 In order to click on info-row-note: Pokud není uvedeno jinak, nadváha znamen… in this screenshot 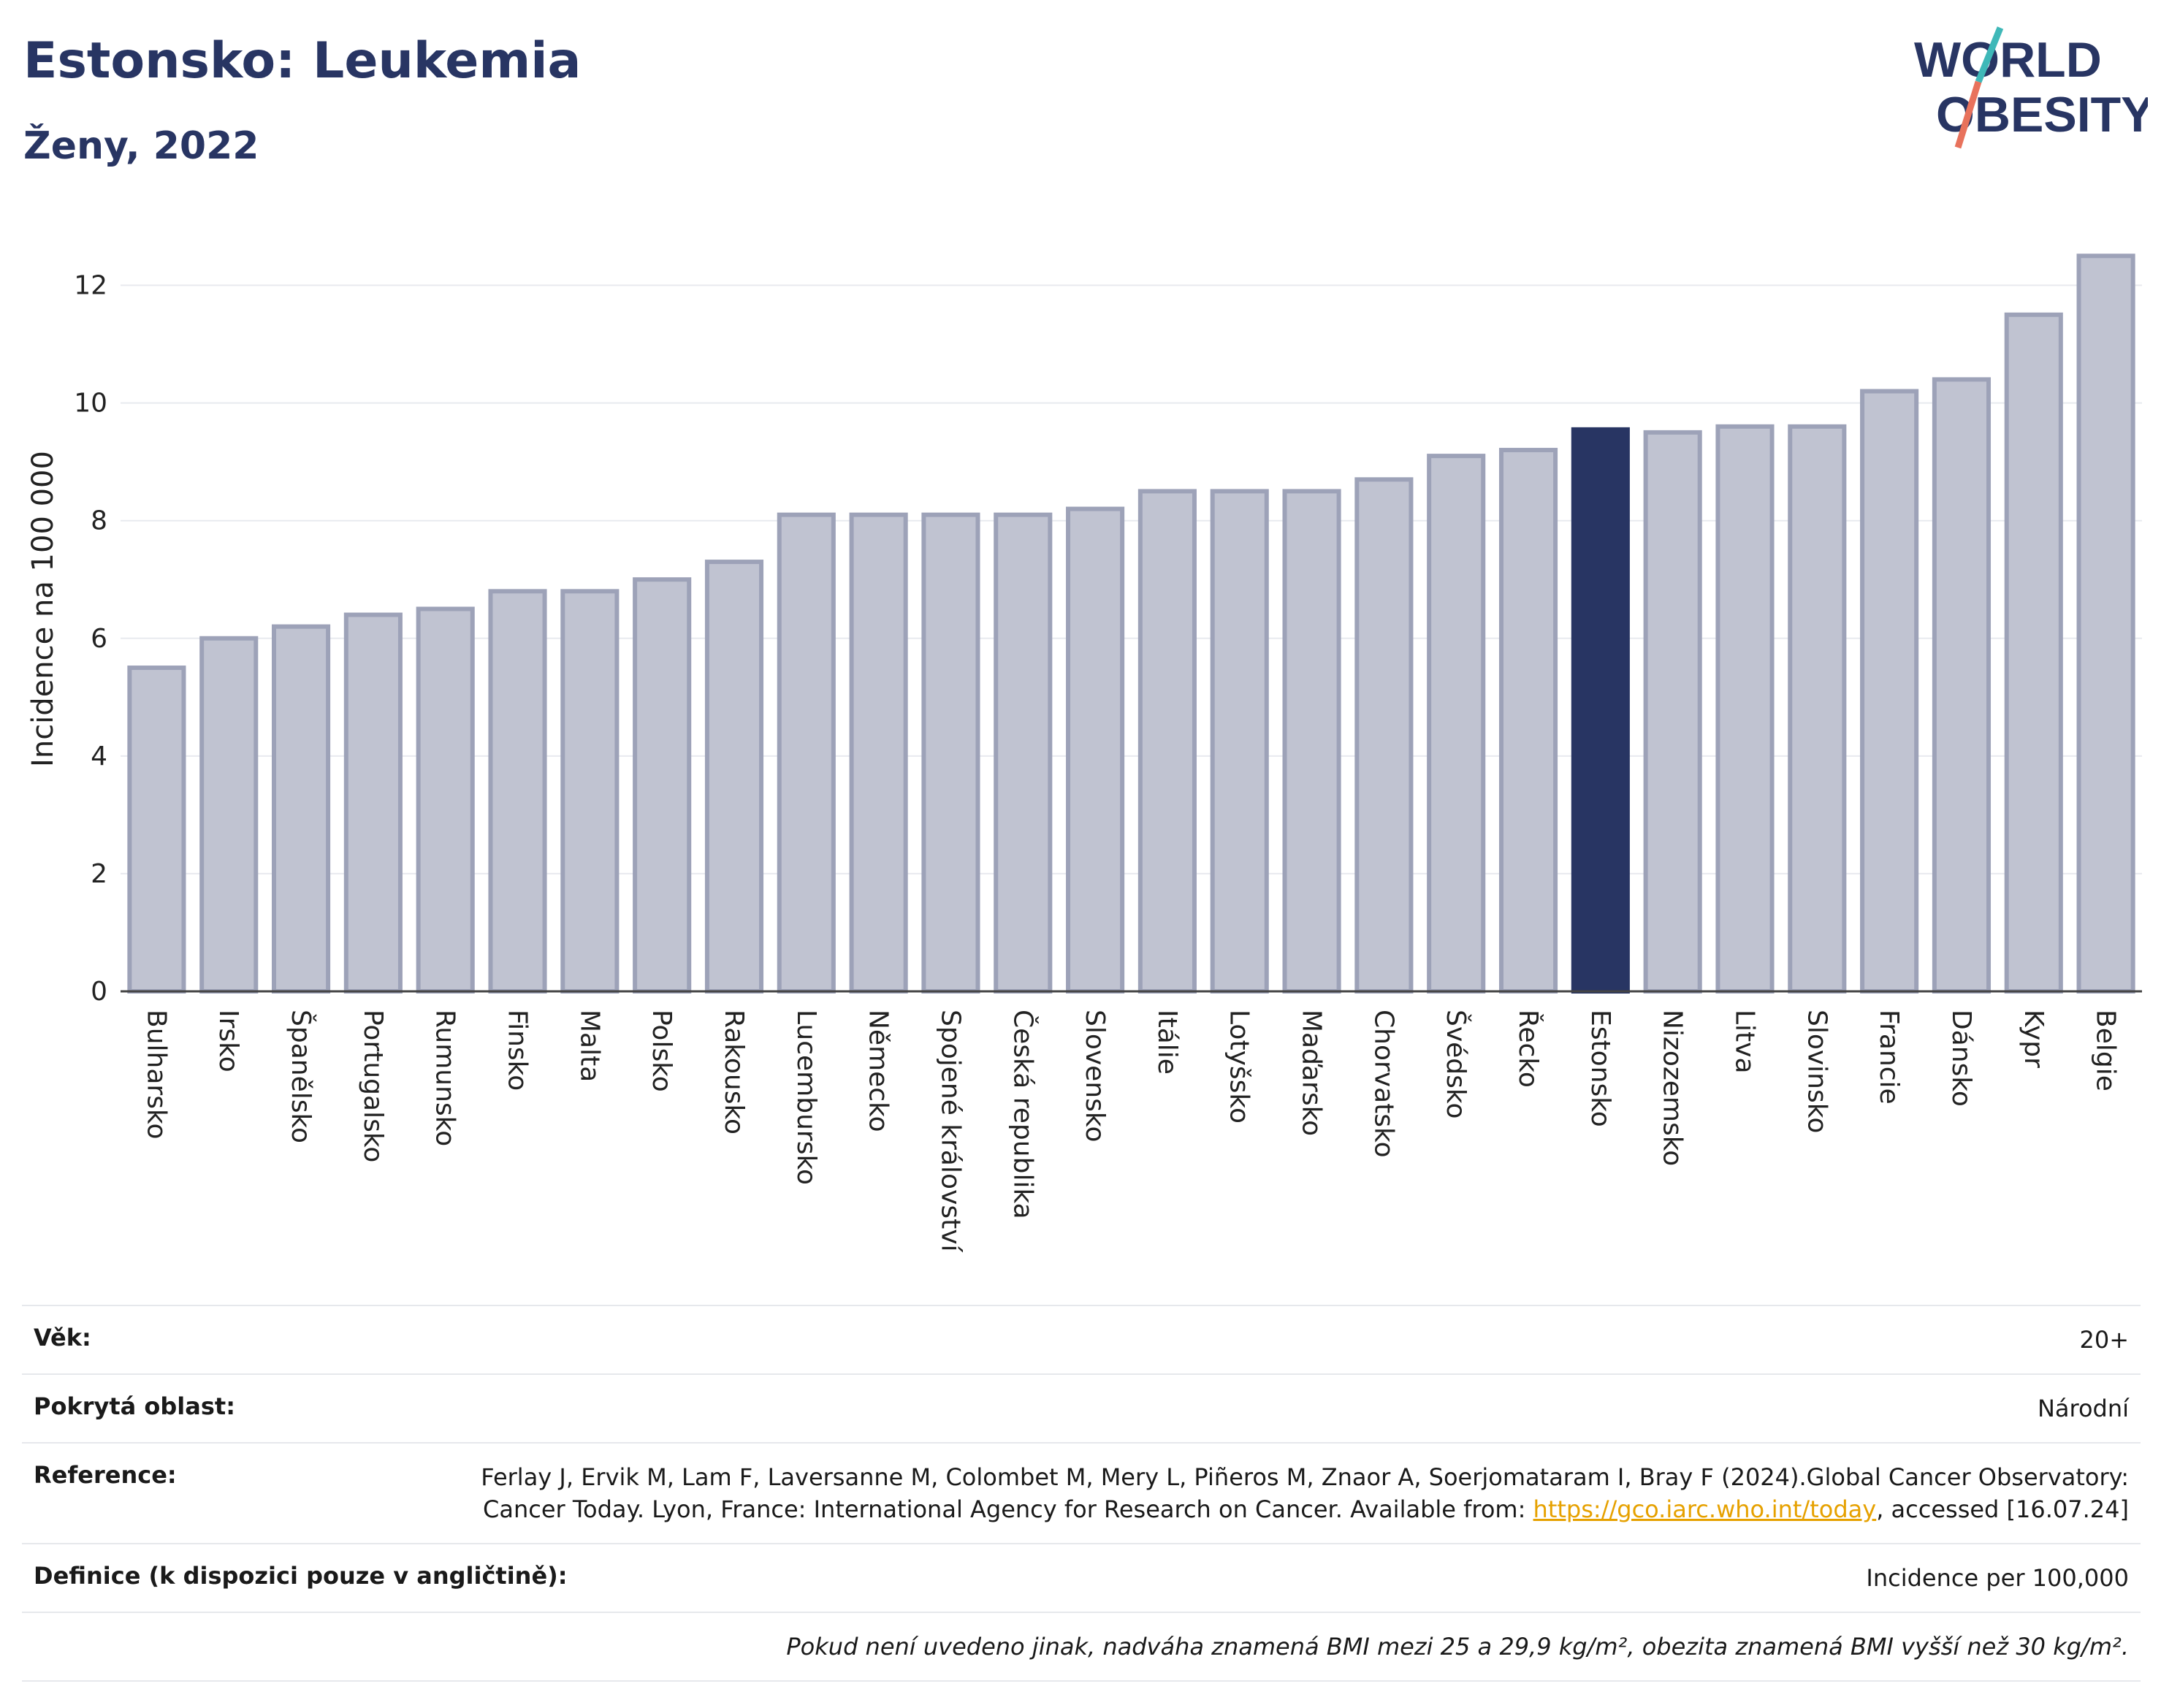, I will do `click(1081, 1647)`.